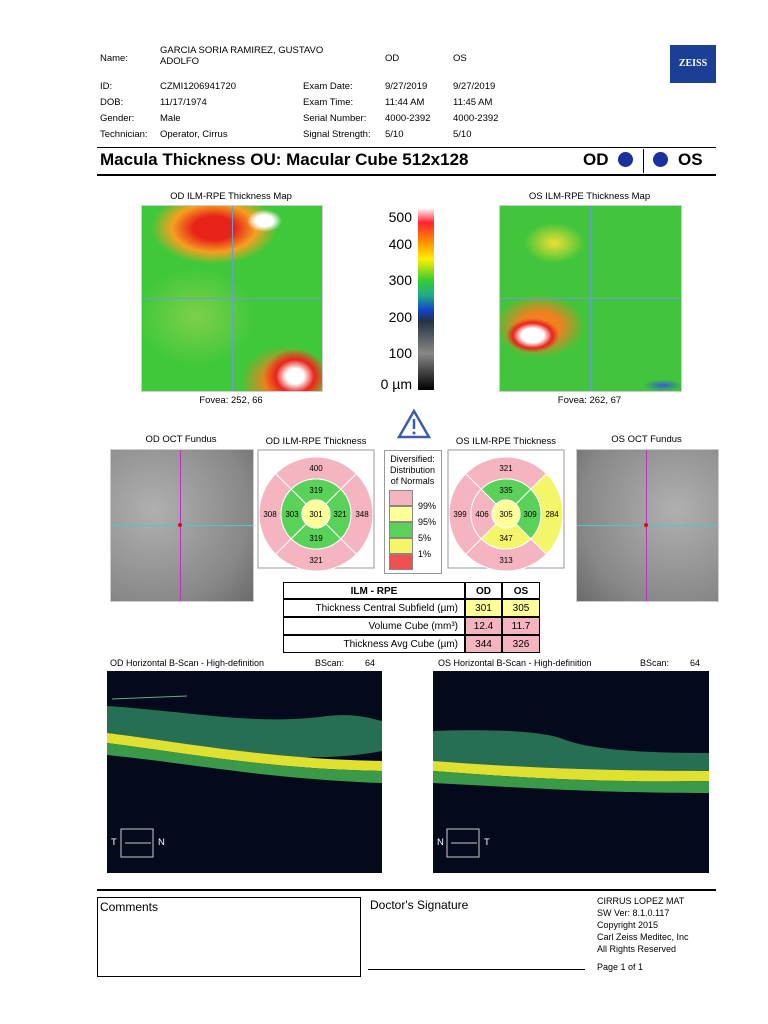 The width and height of the screenshot is (768, 1024). I want to click on outer-value: 284, so click(552, 514).